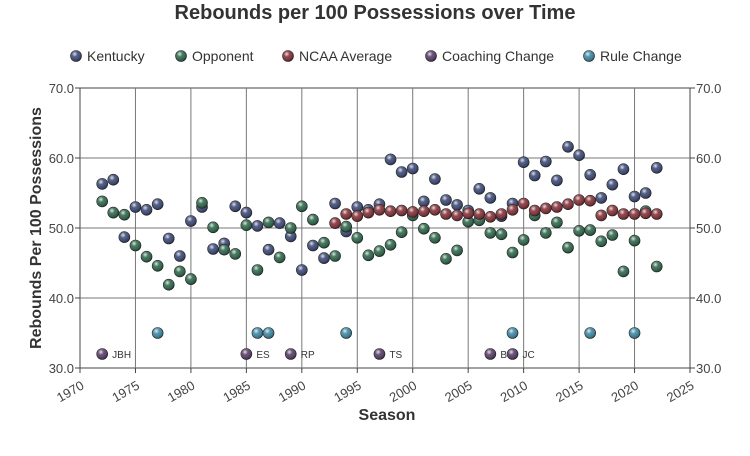 This screenshot has height=456, width=750. What do you see at coordinates (263, 355) in the screenshot?
I see `coaching-change-label: ES` at bounding box center [263, 355].